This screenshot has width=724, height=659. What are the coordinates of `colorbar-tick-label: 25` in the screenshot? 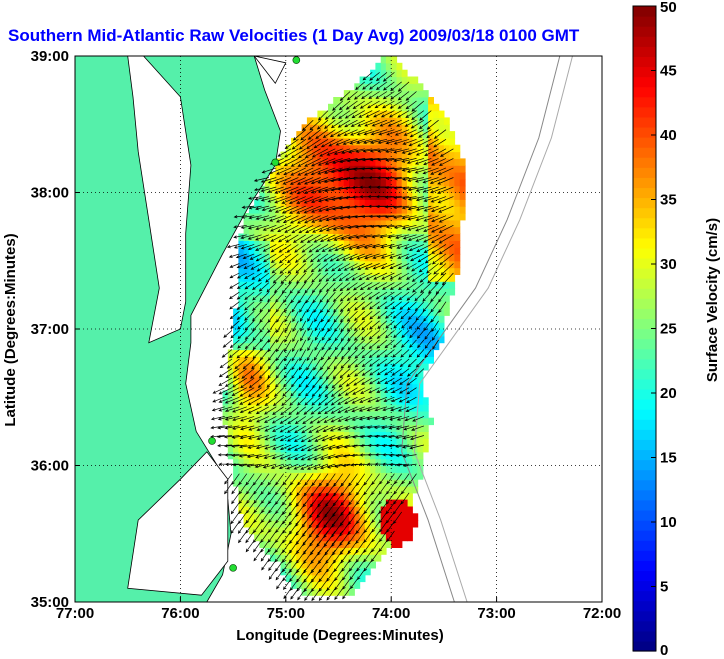 It's located at (668, 329).